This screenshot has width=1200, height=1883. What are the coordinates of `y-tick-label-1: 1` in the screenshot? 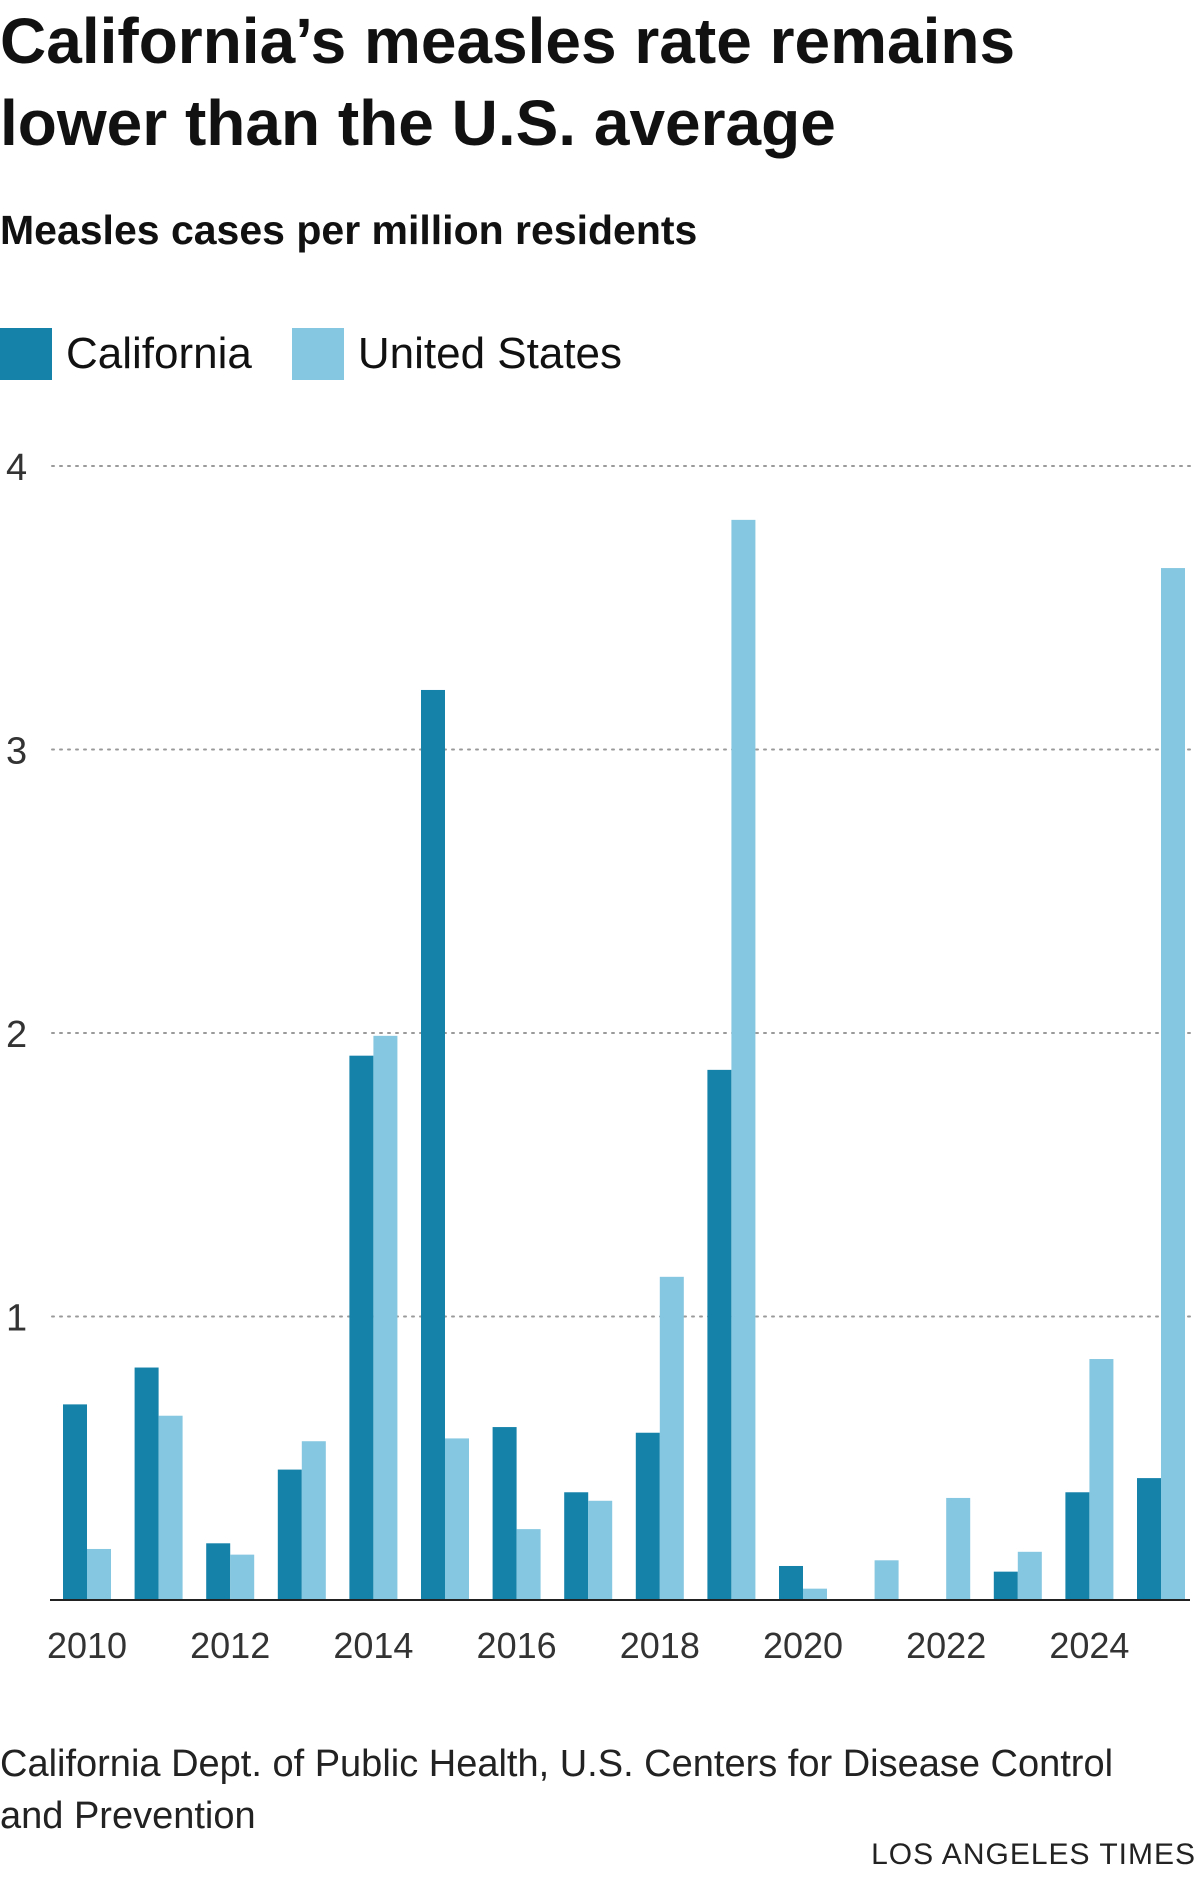 It's located at (16, 1319).